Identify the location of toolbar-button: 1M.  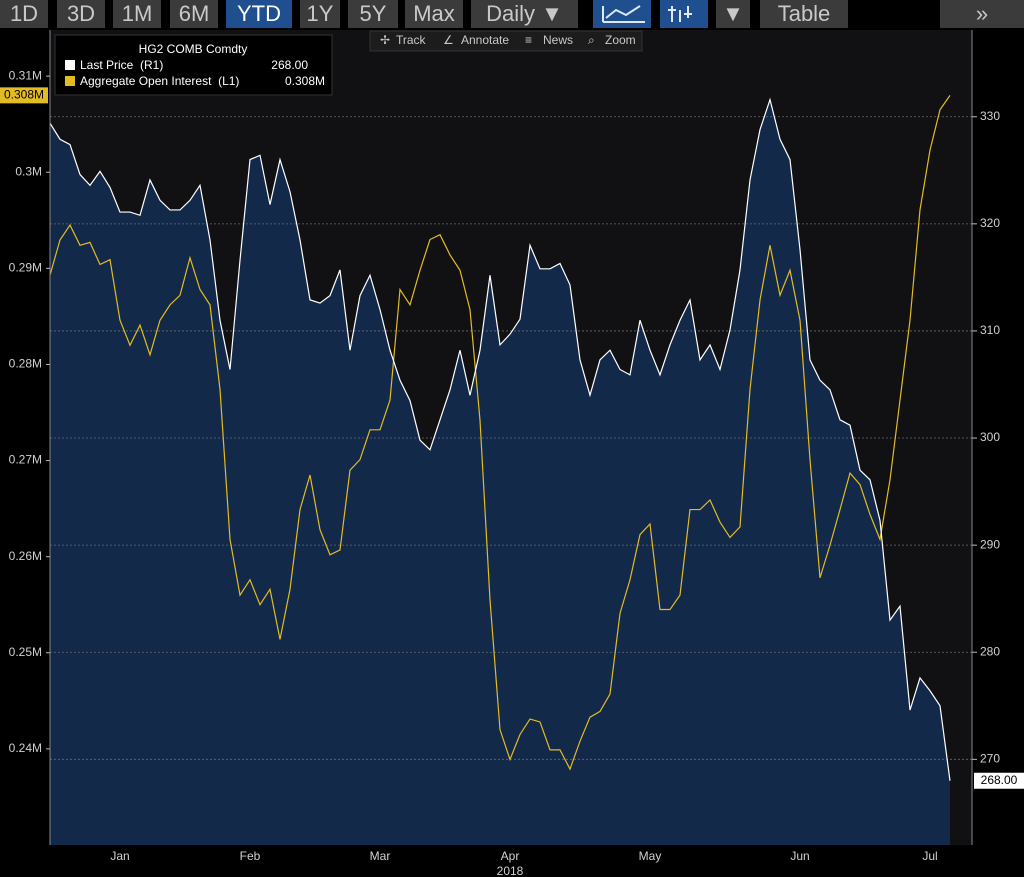
(137, 14).